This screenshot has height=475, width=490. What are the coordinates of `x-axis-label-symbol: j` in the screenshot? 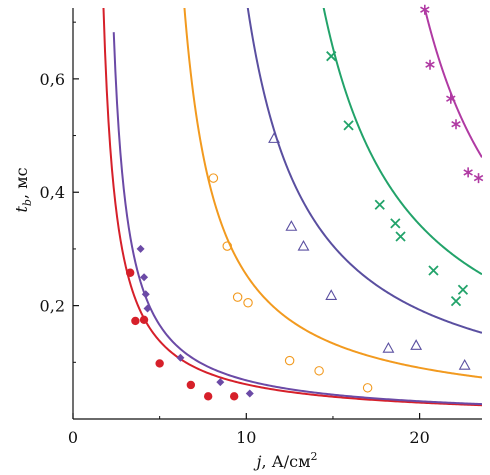 It's located at (257, 461).